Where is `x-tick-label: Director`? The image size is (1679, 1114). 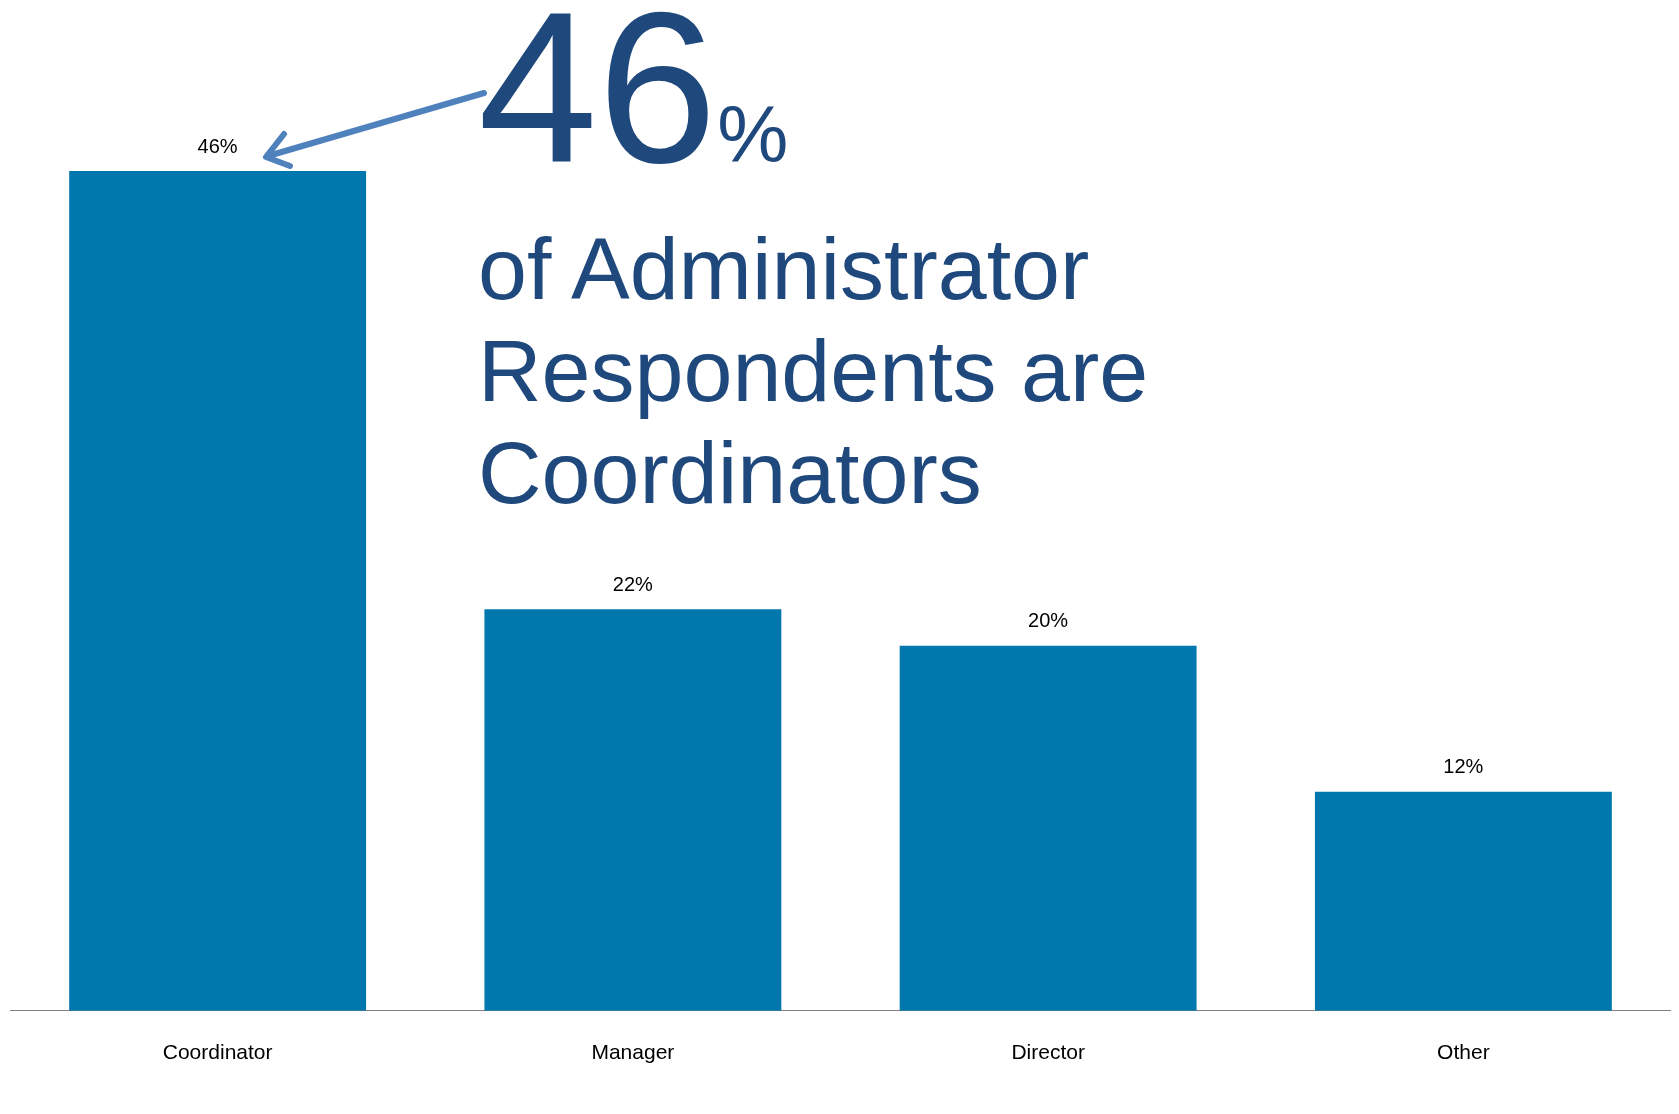 x-tick-label: Director is located at coordinates (1048, 1052).